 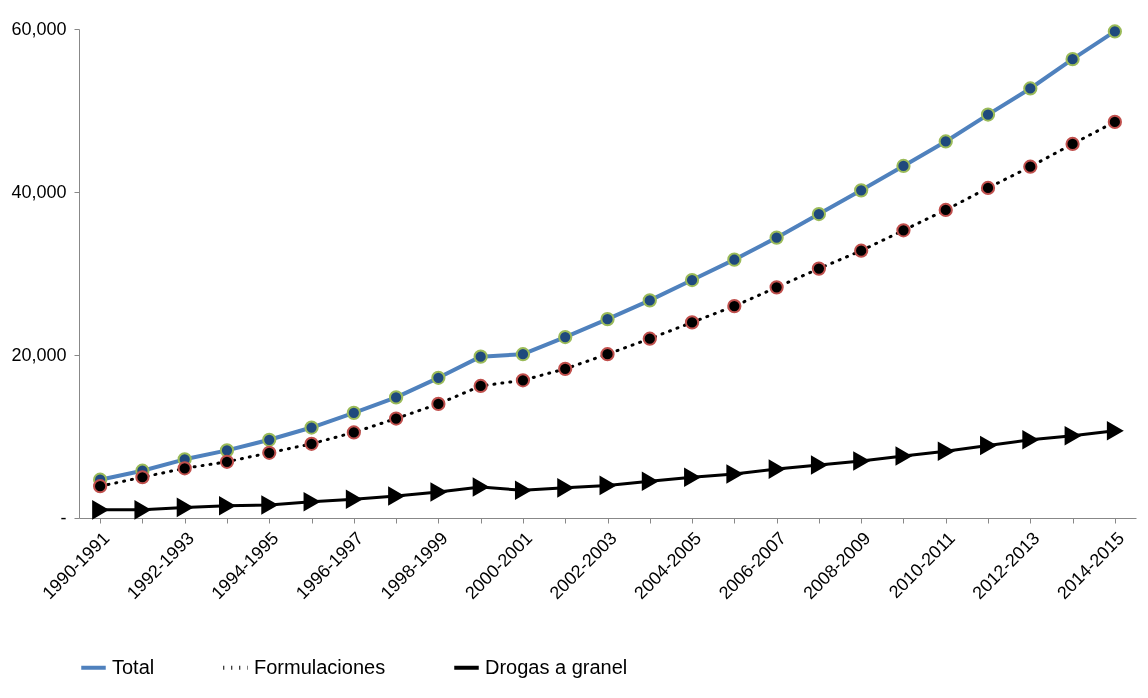 I want to click on y-tick-label: 40,000, so click(x=39, y=191).